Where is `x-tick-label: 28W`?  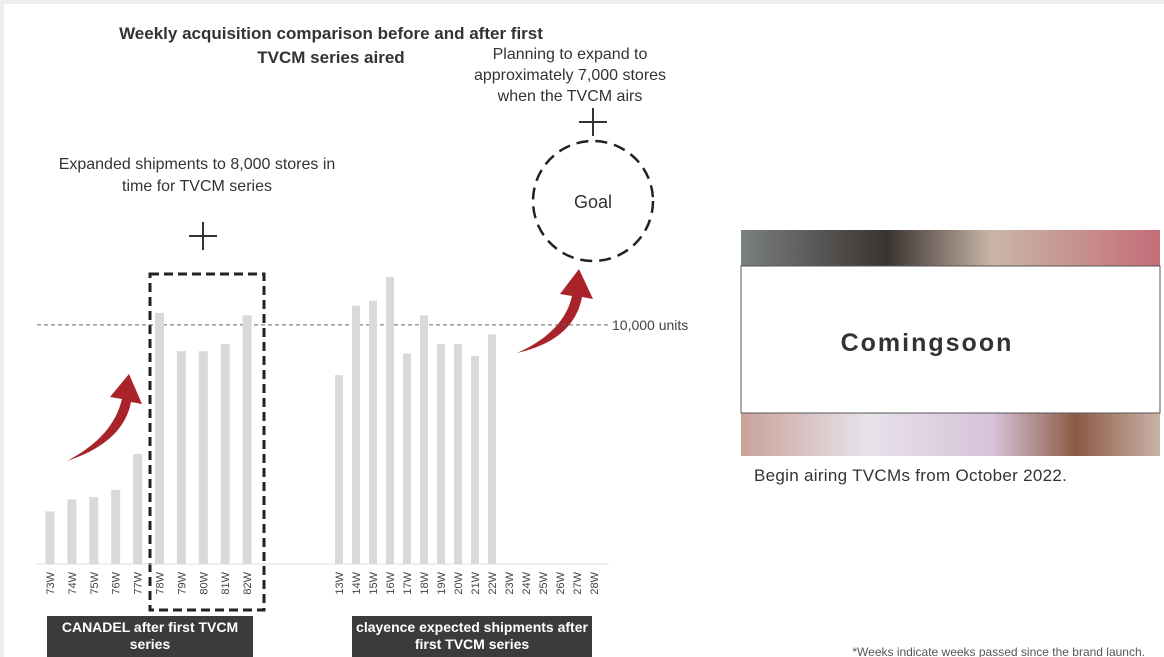
x-tick-label: 28W is located at coordinates (595, 582).